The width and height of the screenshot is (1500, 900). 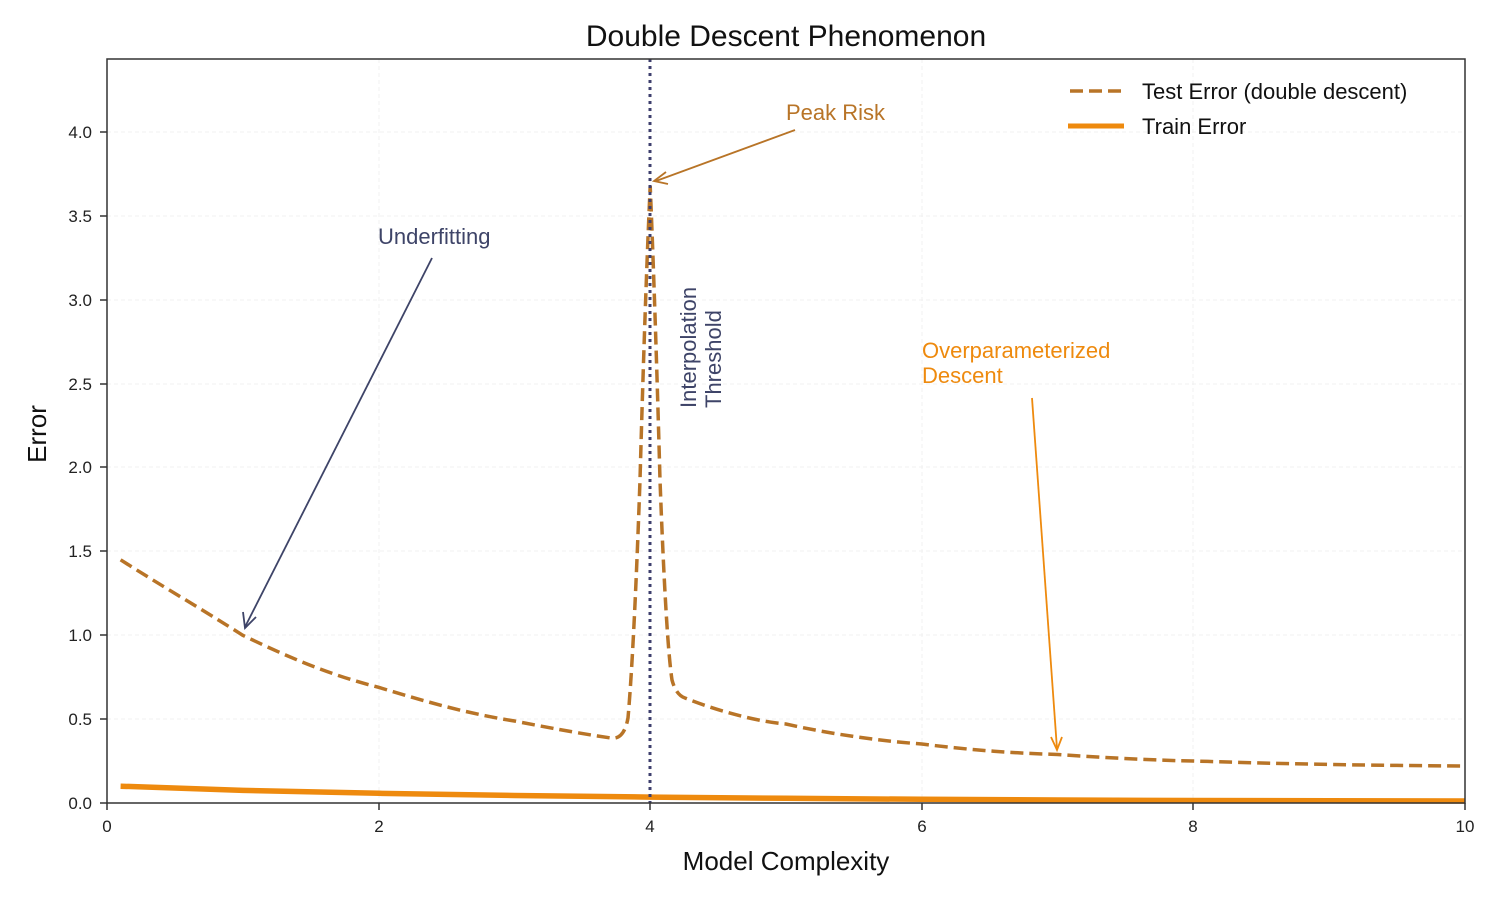 What do you see at coordinates (434, 236) in the screenshot?
I see `underfitting-label: Underfitting` at bounding box center [434, 236].